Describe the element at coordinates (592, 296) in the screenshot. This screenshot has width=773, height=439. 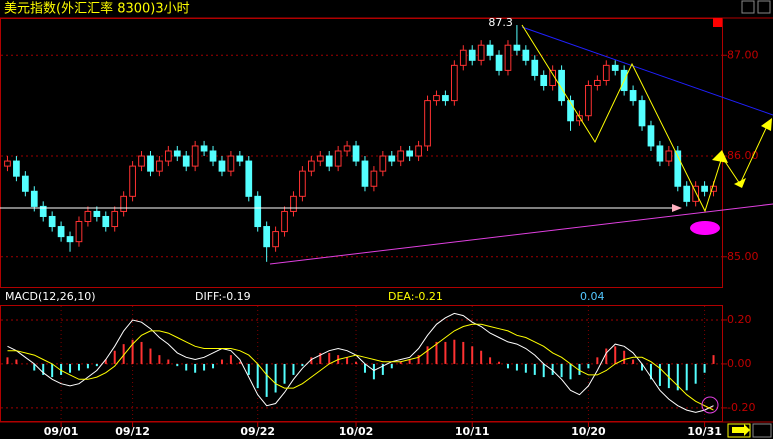
I see `hist-label: 0.04` at that location.